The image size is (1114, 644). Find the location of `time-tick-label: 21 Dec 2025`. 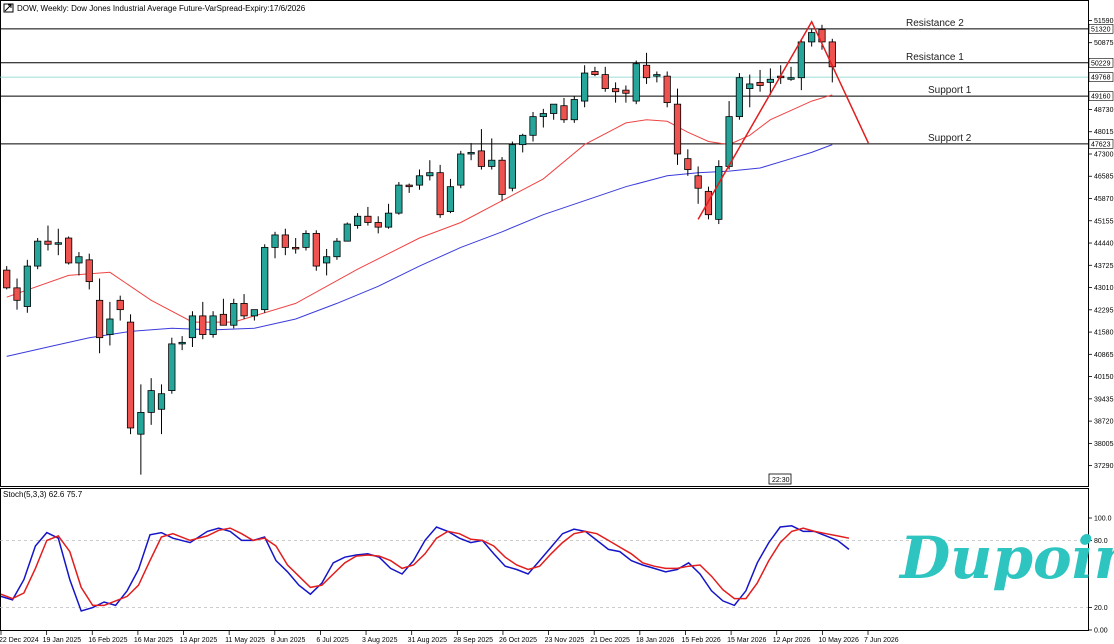

time-tick-label: 21 Dec 2025 is located at coordinates (610, 640).